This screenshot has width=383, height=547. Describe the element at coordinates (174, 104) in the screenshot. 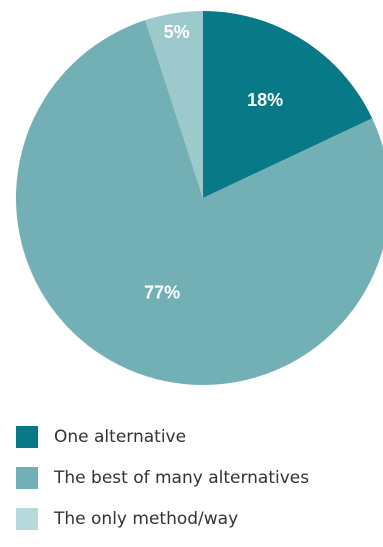

I see `pie-slice` at that location.